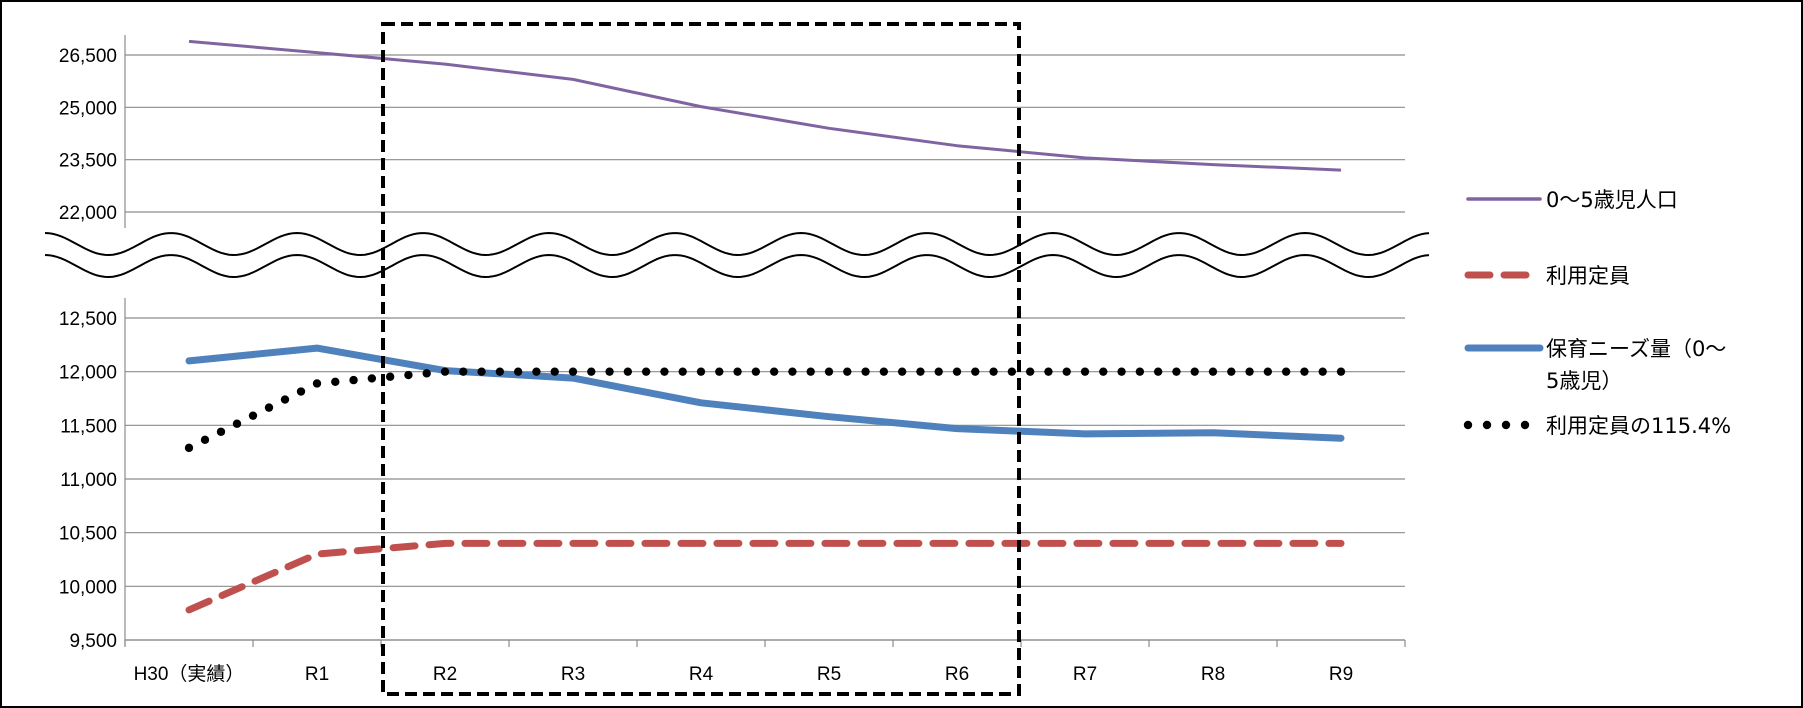 The width and height of the screenshot is (1803, 708). Describe the element at coordinates (765, 410) in the screenshot. I see `series-dotted-markers` at that location.